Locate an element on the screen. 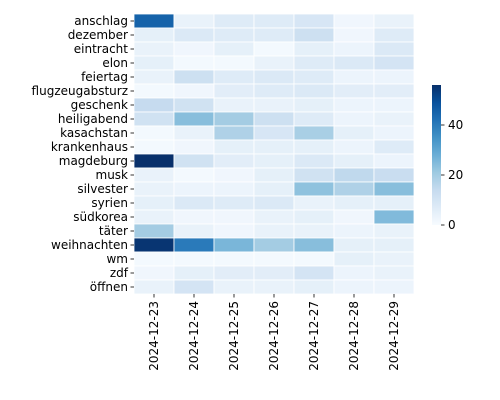 The height and width of the screenshot is (400, 500). y-tick-label: musk is located at coordinates (112, 175).